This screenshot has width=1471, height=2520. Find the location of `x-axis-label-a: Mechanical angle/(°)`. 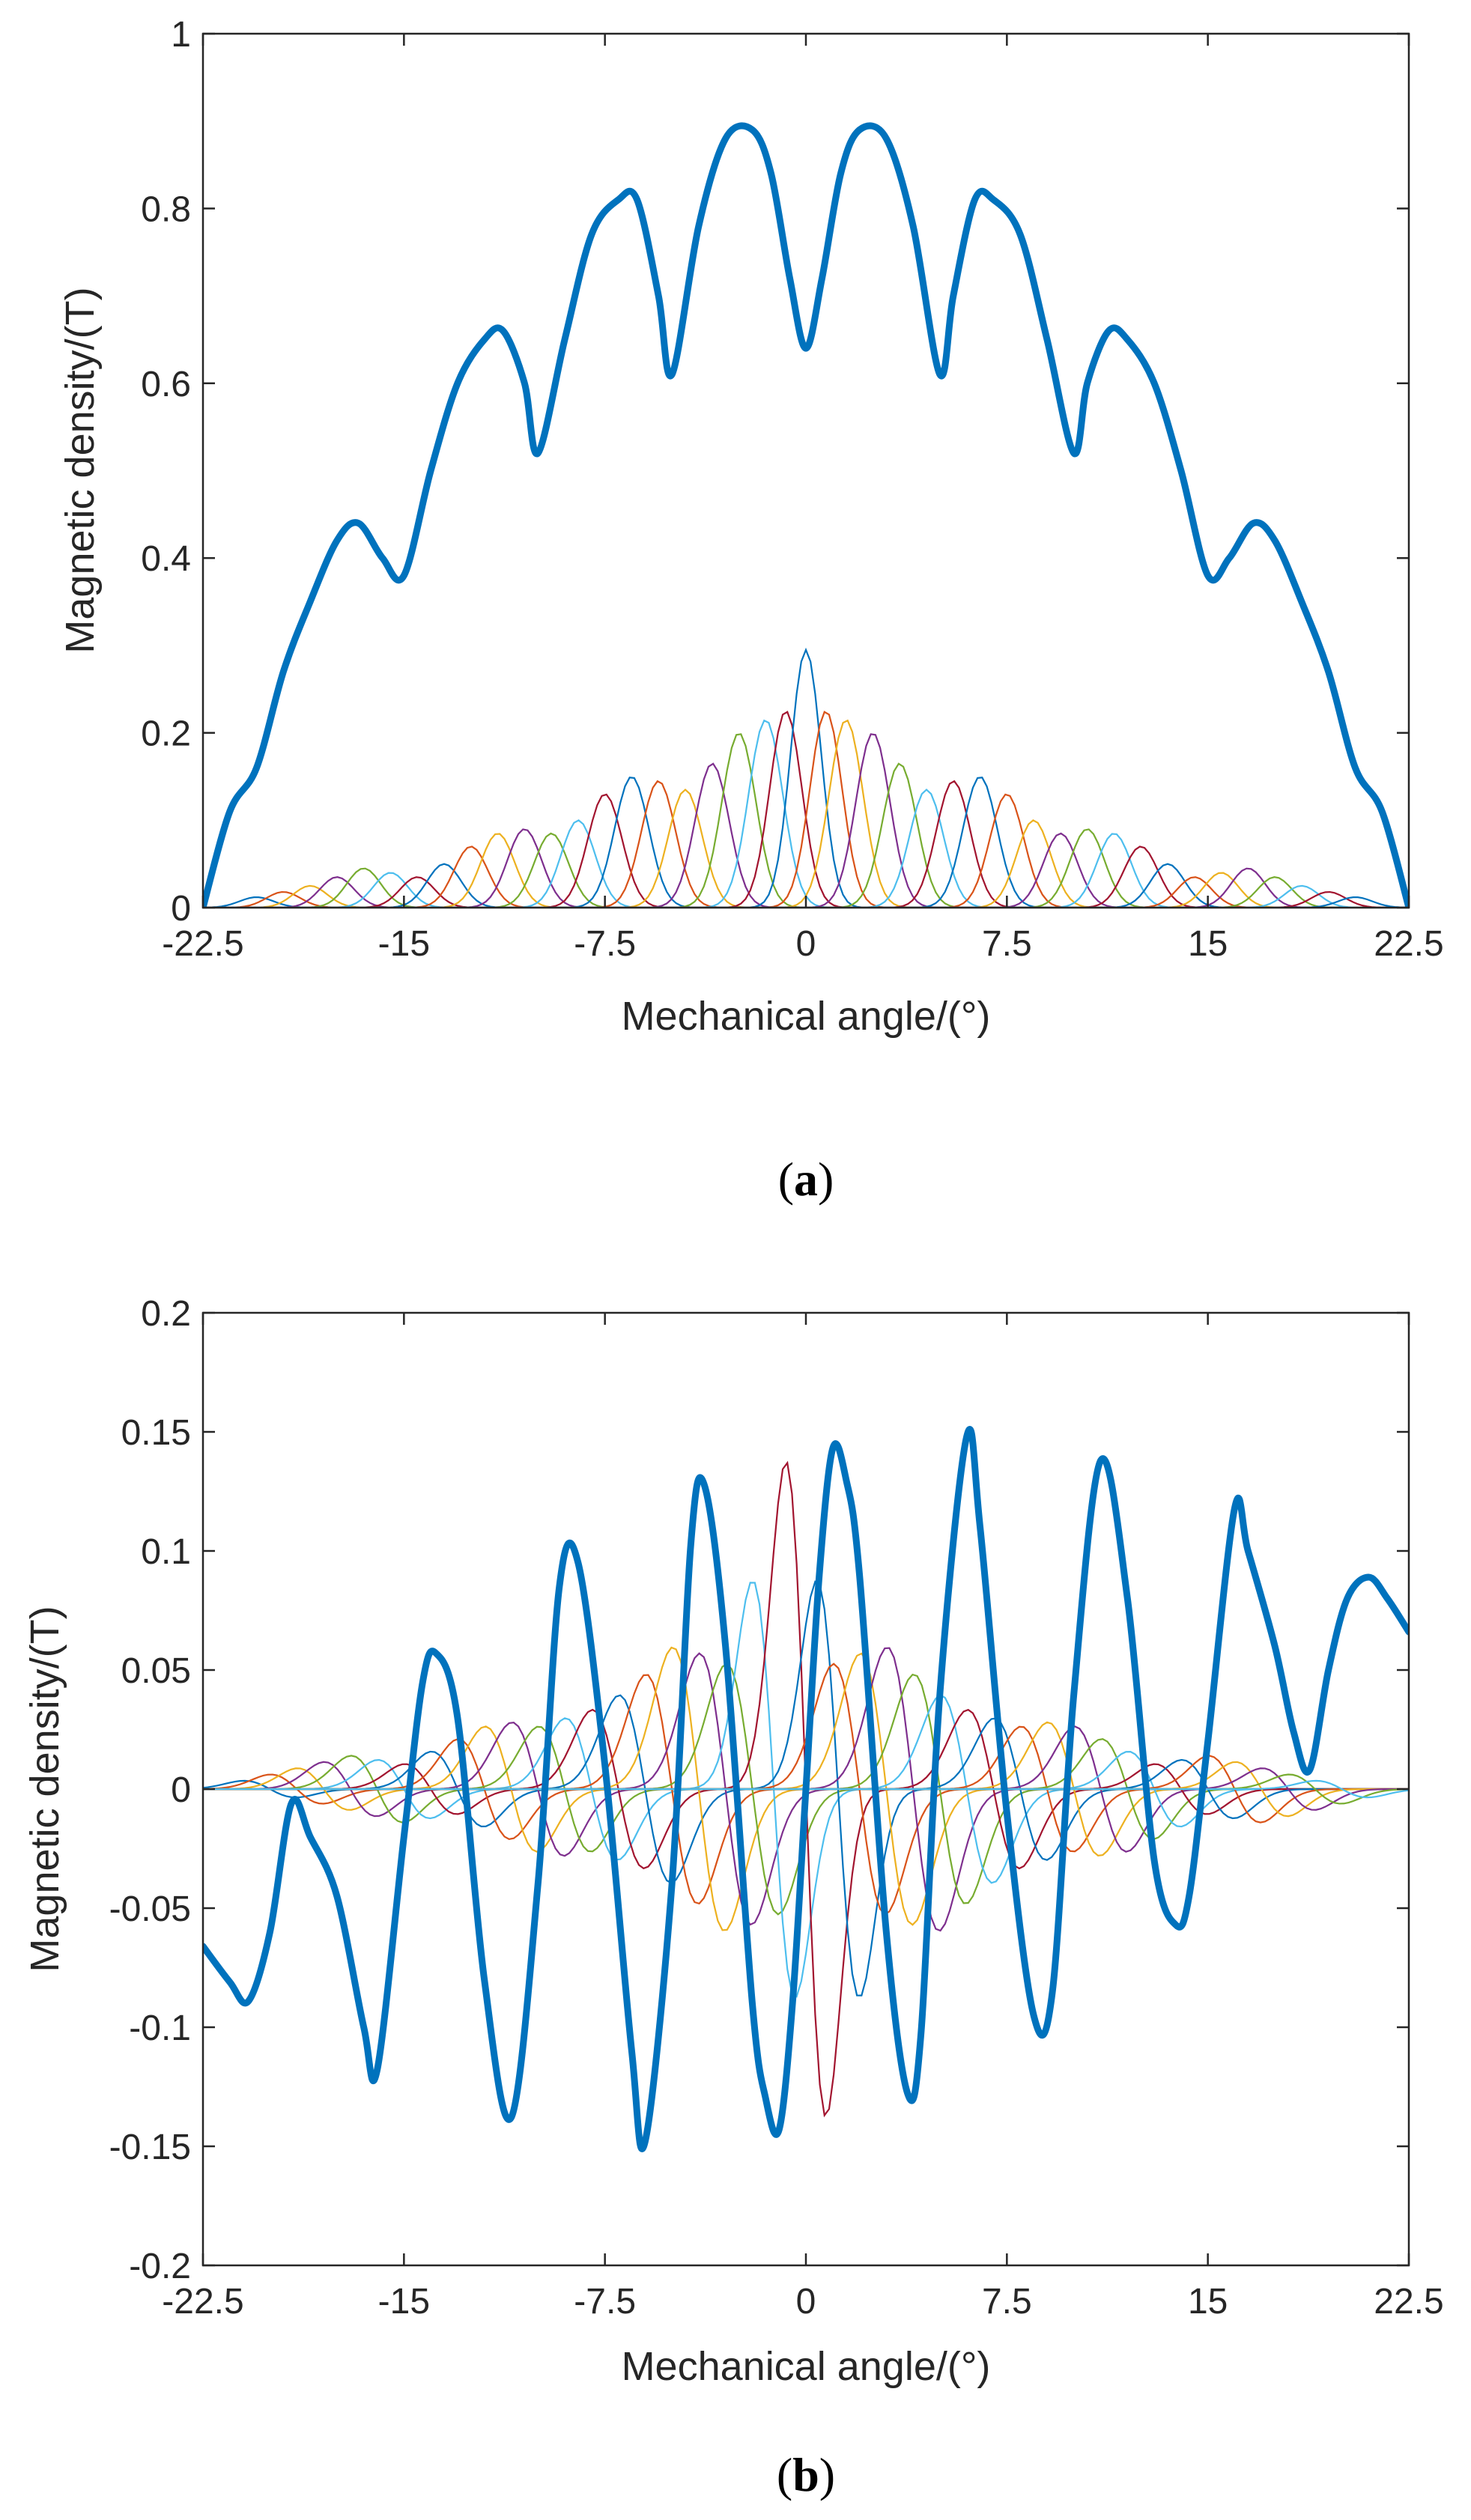

x-axis-label-a: Mechanical angle/(°) is located at coordinates (807, 1016).